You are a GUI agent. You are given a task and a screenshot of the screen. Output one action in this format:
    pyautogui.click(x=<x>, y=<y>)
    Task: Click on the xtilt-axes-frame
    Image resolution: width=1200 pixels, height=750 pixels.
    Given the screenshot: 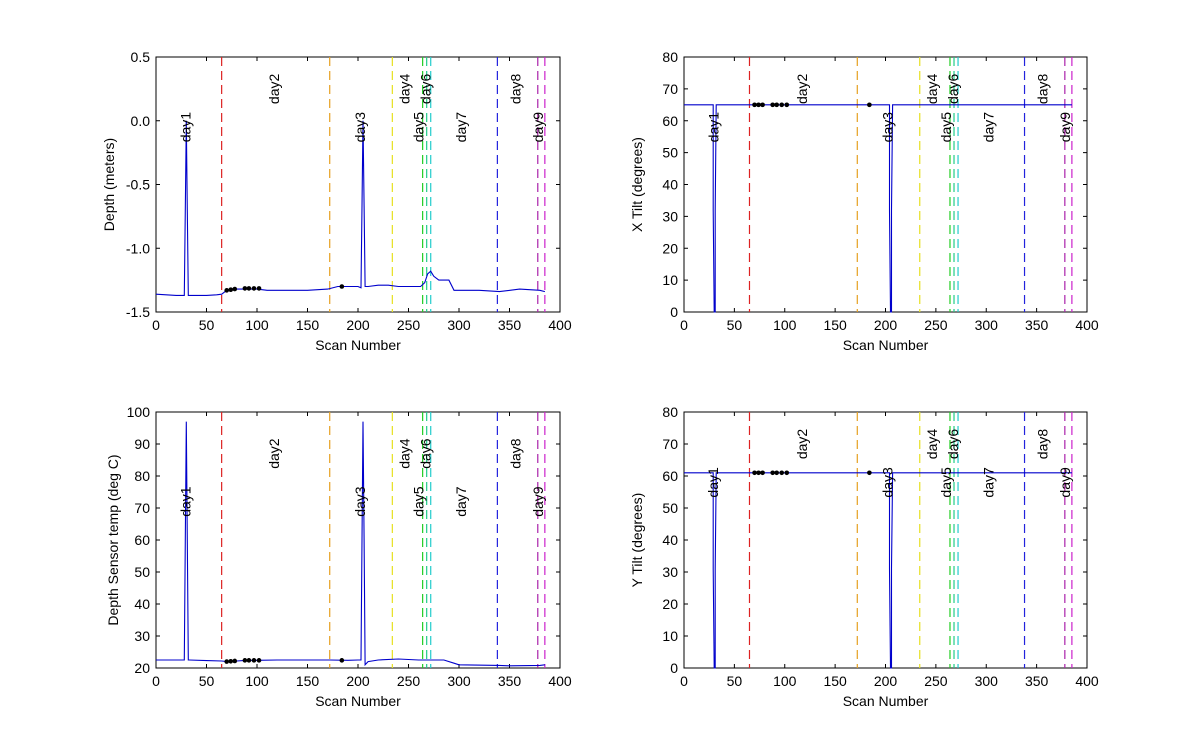 What is the action you would take?
    pyautogui.click(x=885, y=184)
    